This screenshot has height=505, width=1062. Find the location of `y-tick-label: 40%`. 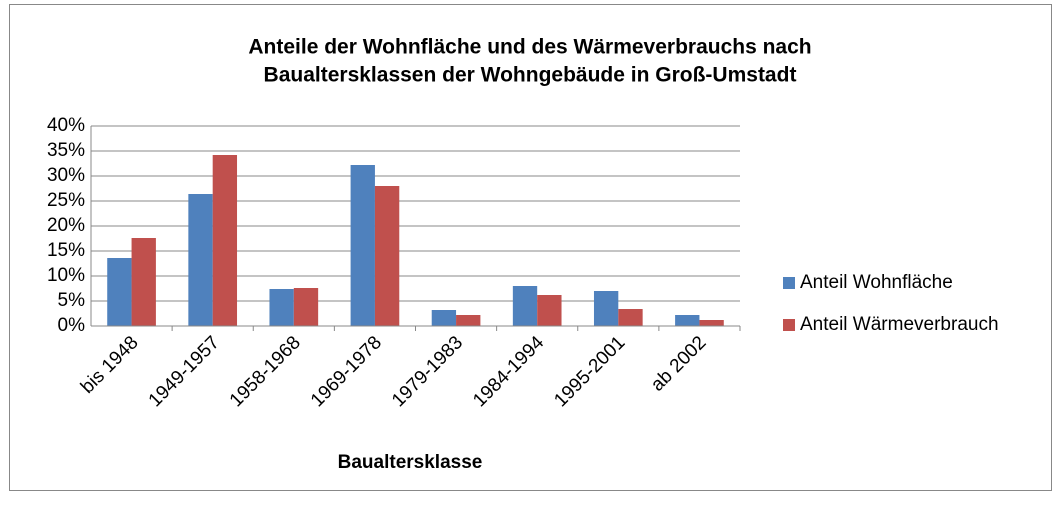

y-tick-label: 40% is located at coordinates (66, 125).